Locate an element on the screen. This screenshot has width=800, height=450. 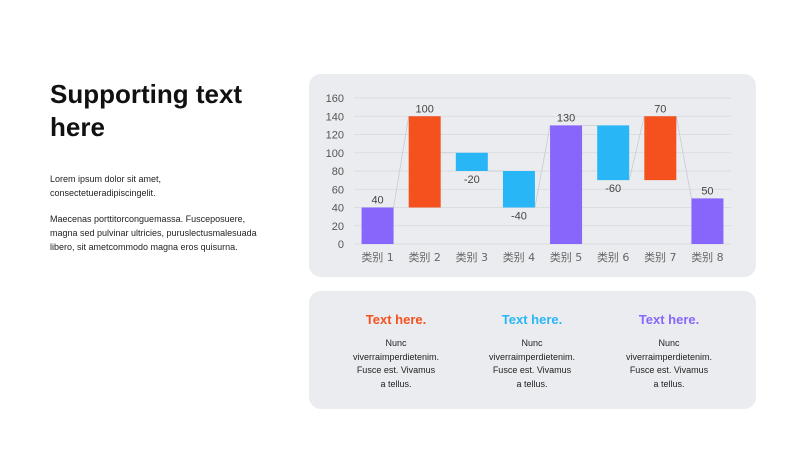
x-tick-label: 类别 4 is located at coordinates (519, 257).